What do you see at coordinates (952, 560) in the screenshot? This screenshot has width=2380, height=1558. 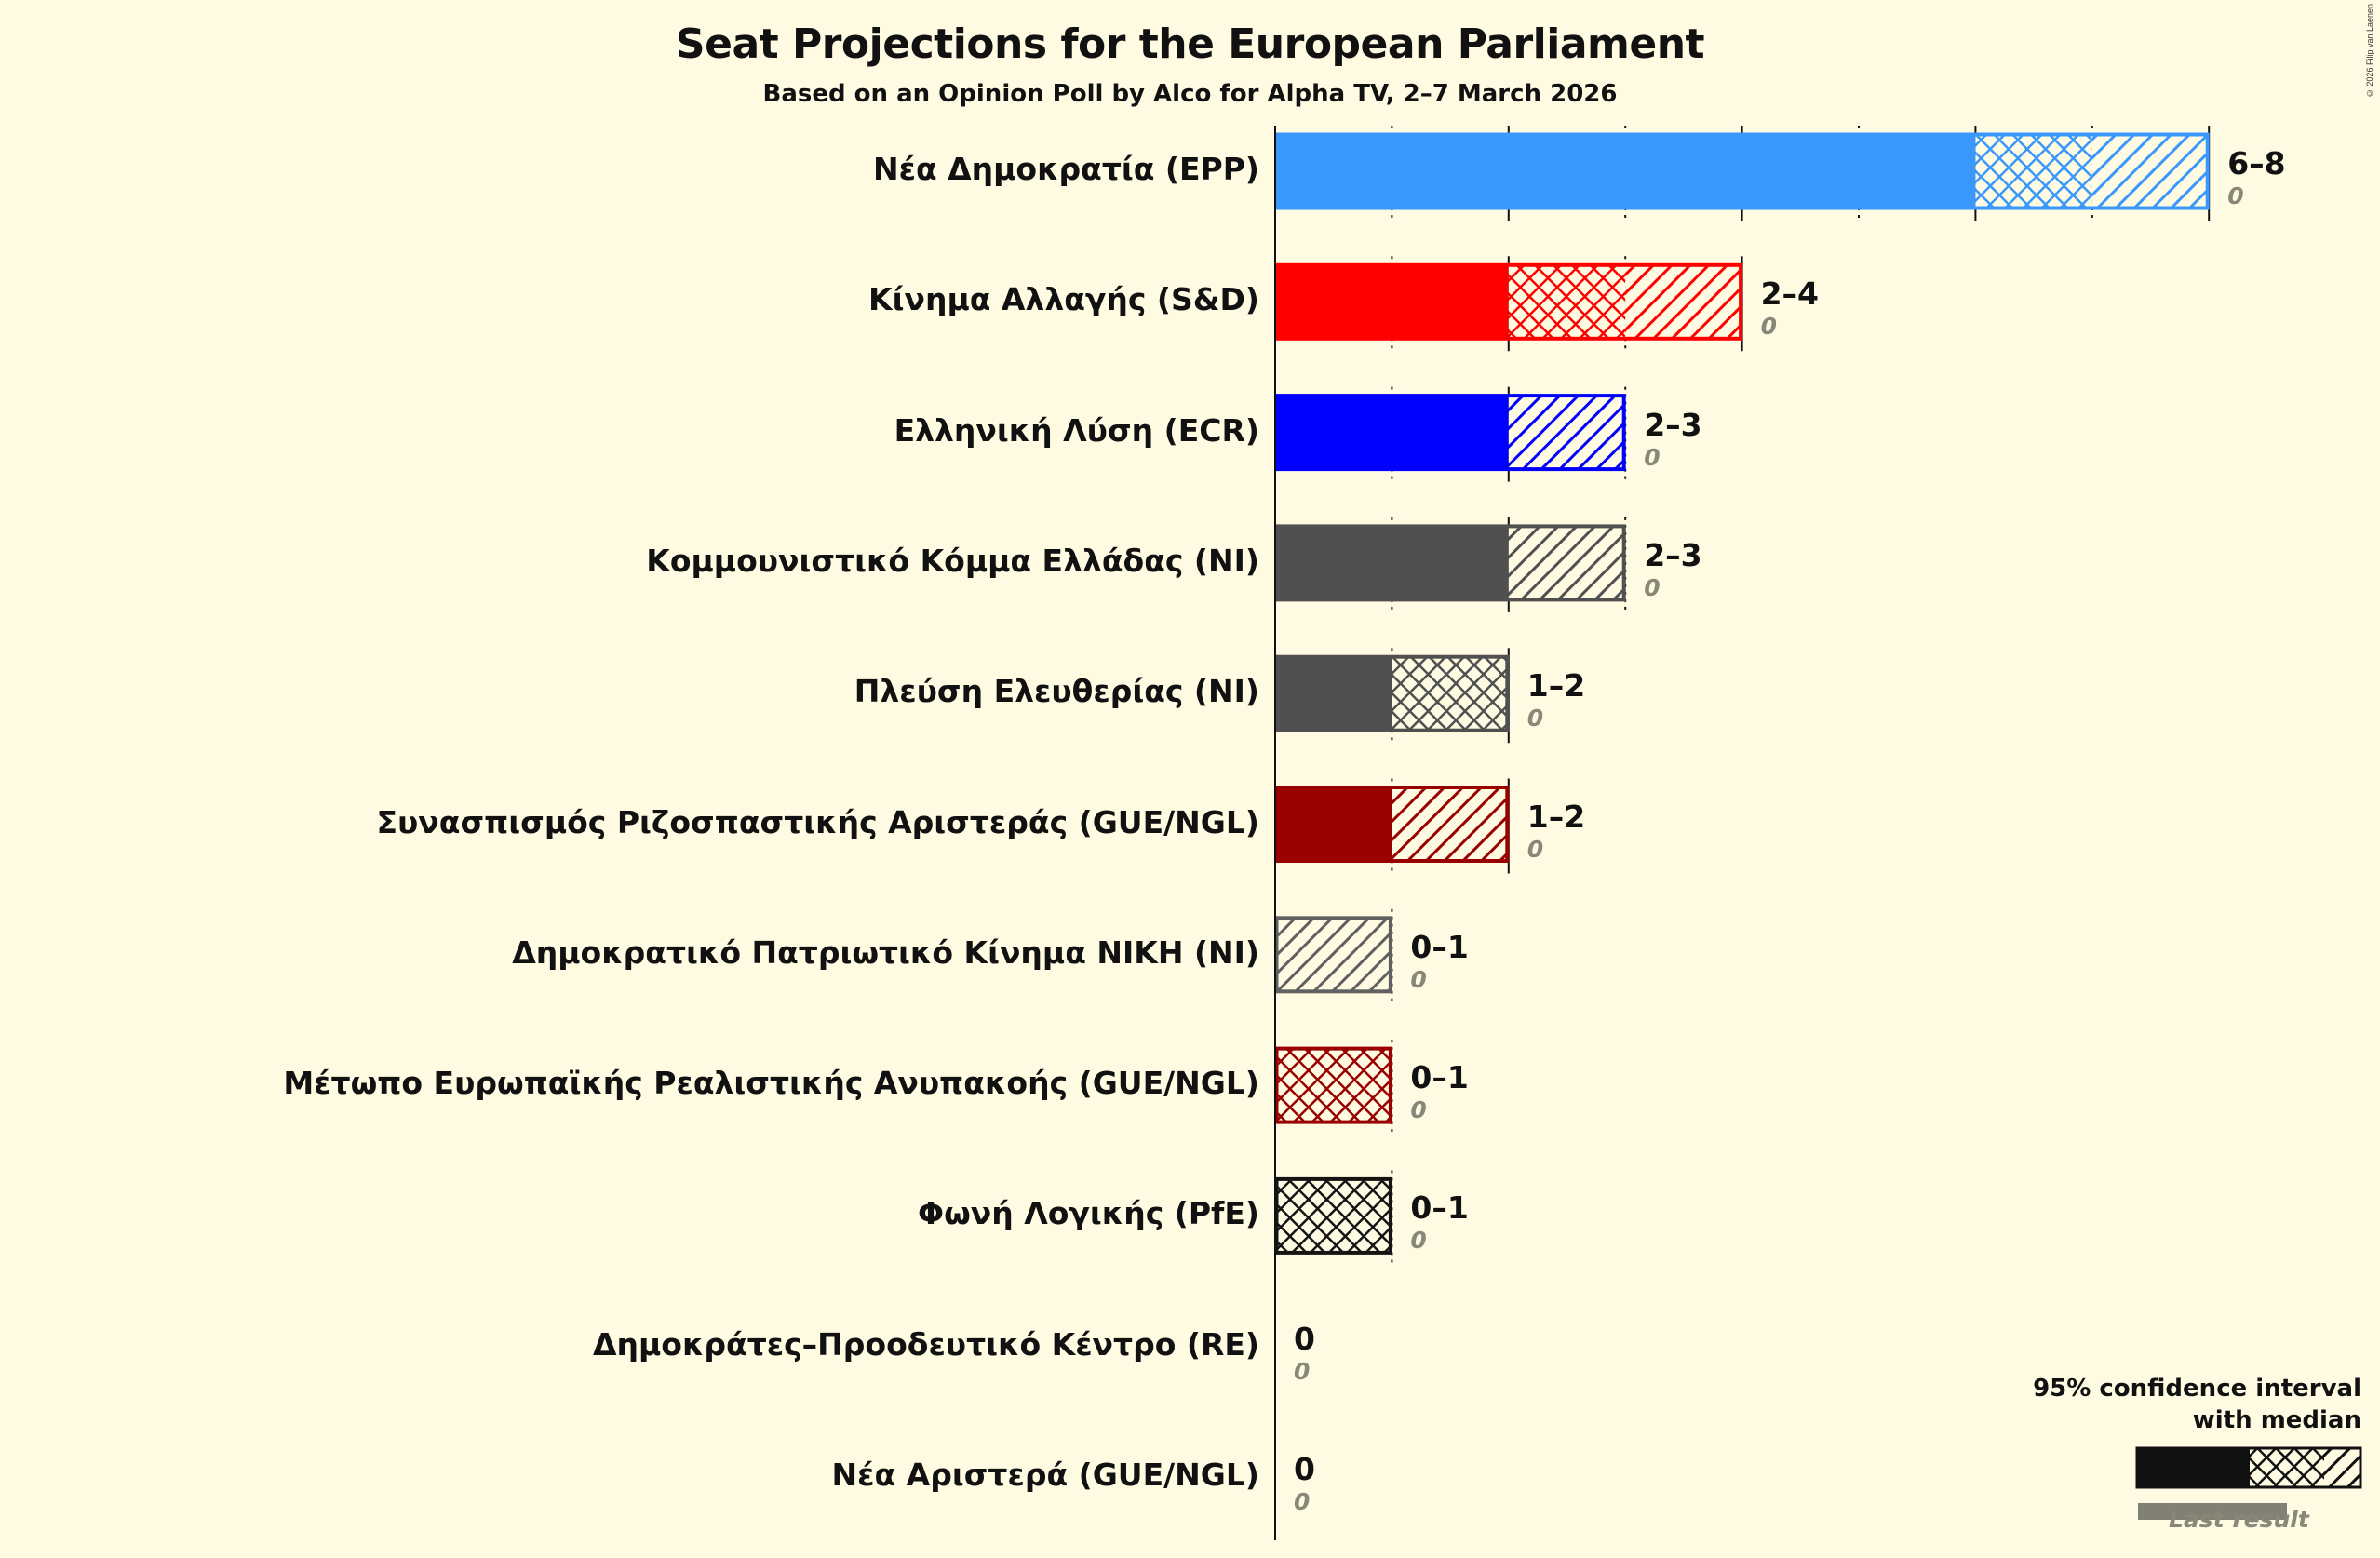 I see `party-label: Κομμουνιστικό Κόμμα Ελλάδας (NI)` at bounding box center [952, 560].